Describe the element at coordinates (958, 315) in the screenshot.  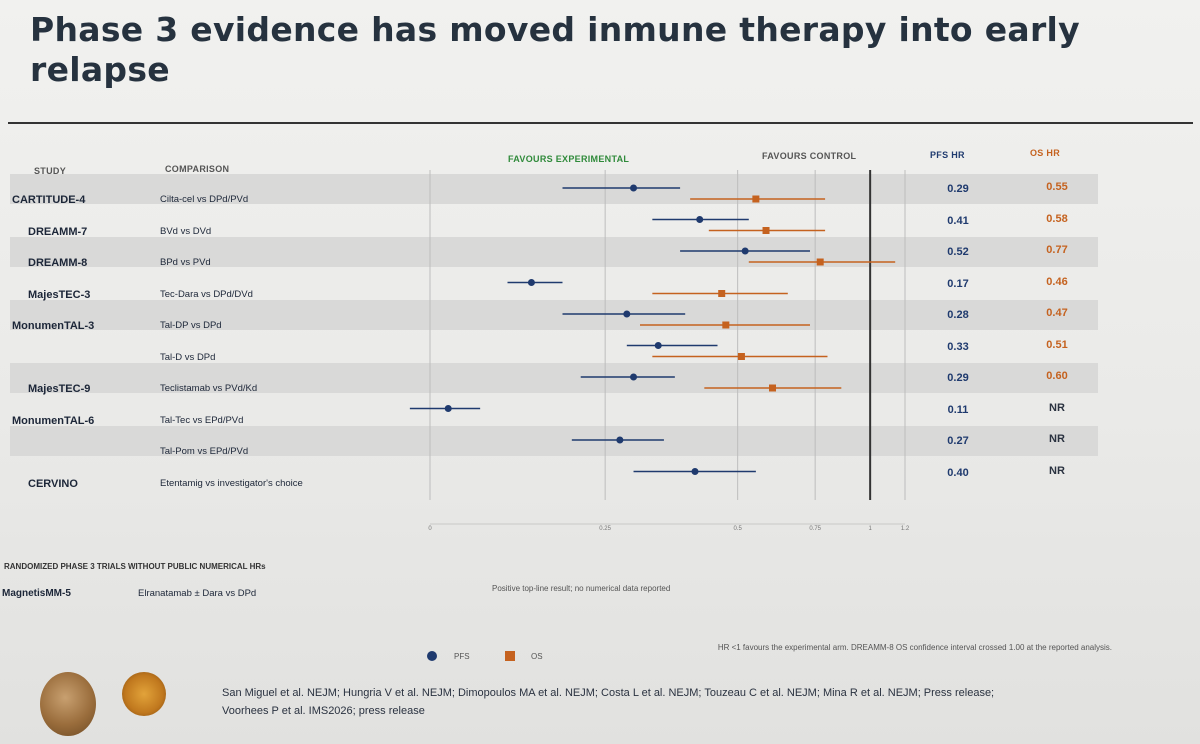
I see `pfs-hr-value: 0.28` at that location.